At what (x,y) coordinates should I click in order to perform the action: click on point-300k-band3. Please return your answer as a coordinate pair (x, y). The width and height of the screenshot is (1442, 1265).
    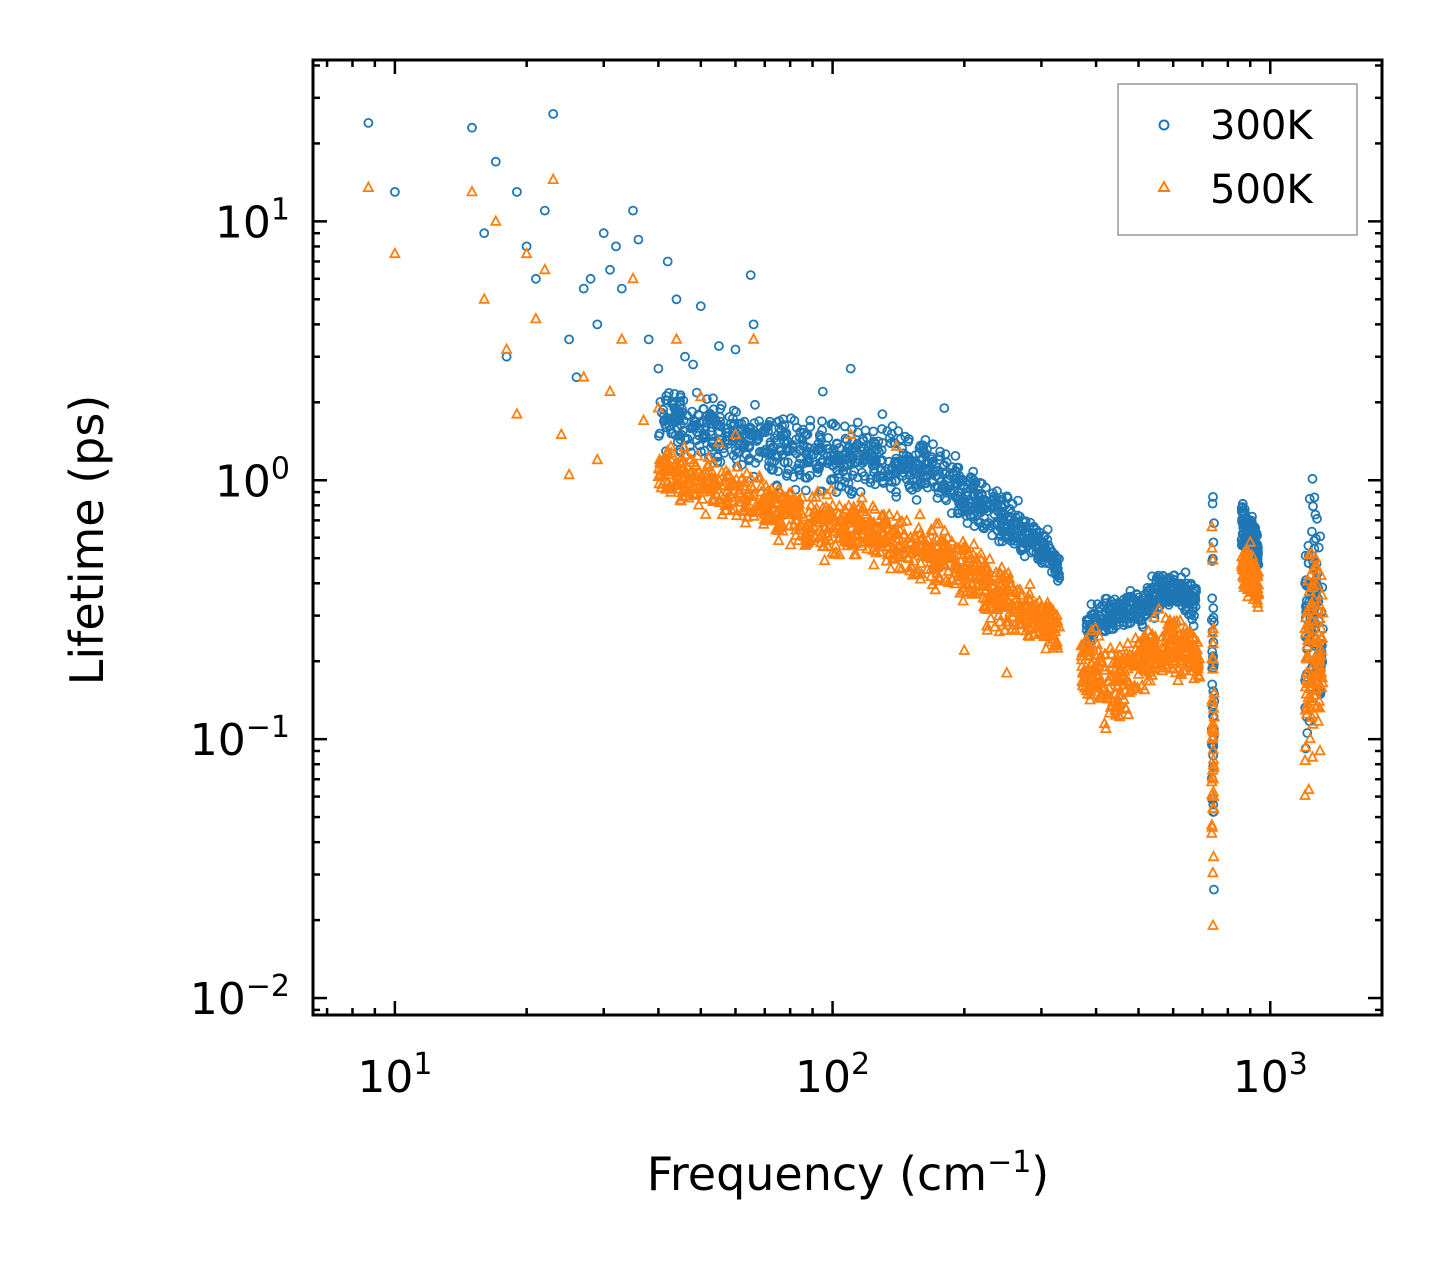
    Looking at the image, I should click on (1242, 511).